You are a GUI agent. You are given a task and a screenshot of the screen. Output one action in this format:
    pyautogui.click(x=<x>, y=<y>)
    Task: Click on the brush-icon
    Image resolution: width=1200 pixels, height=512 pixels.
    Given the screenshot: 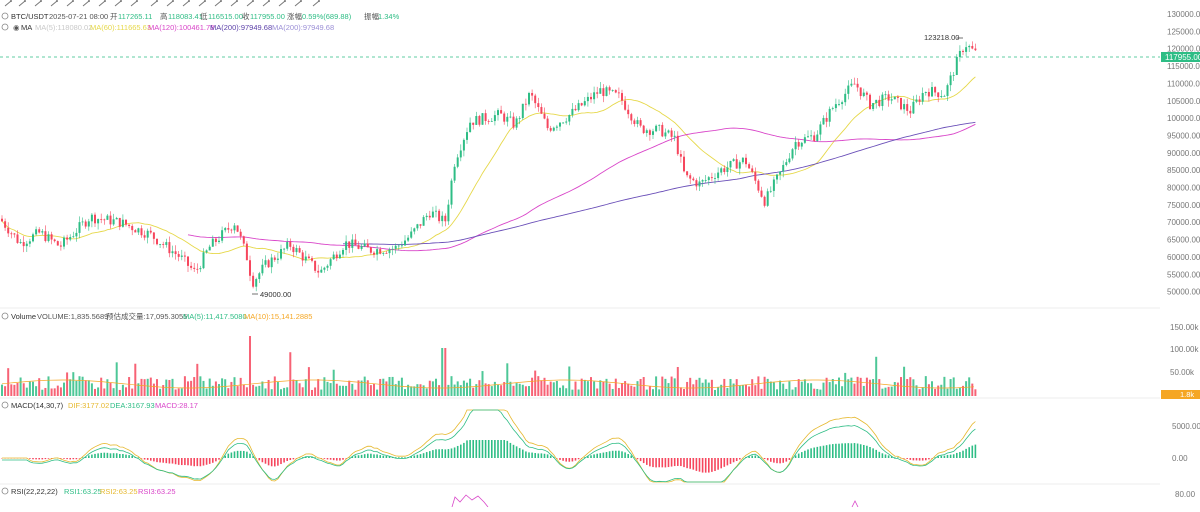 What is the action you would take?
    pyautogui.click(x=118, y=3)
    